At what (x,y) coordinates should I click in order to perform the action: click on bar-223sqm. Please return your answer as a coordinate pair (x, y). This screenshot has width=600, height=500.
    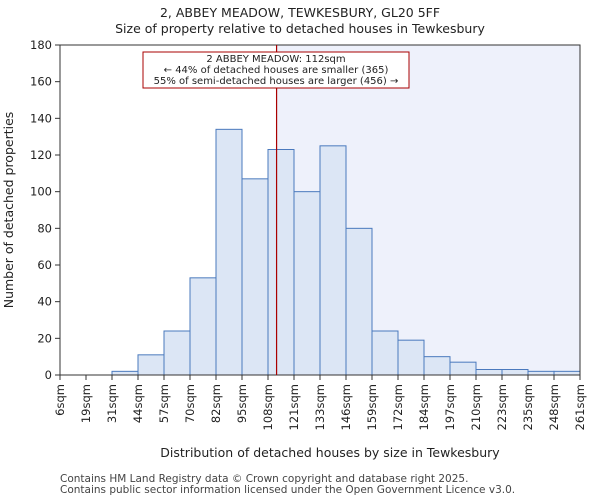
    Looking at the image, I should click on (515, 372).